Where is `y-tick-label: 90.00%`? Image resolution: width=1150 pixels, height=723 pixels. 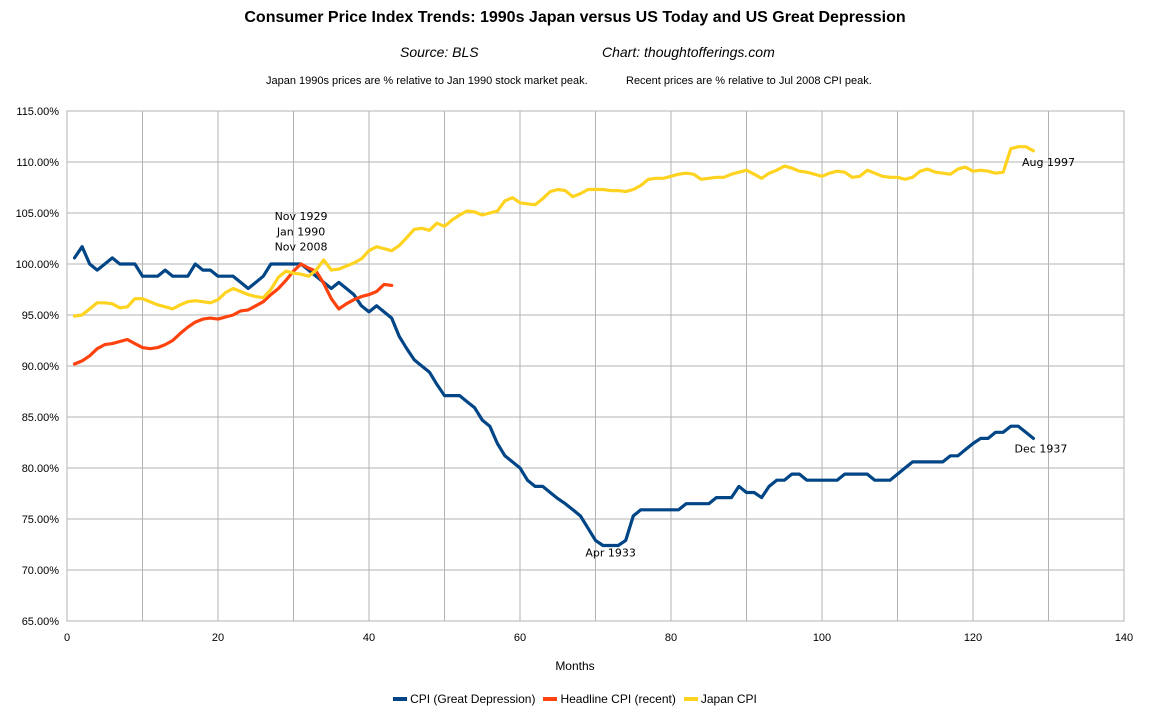 y-tick-label: 90.00% is located at coordinates (41, 367).